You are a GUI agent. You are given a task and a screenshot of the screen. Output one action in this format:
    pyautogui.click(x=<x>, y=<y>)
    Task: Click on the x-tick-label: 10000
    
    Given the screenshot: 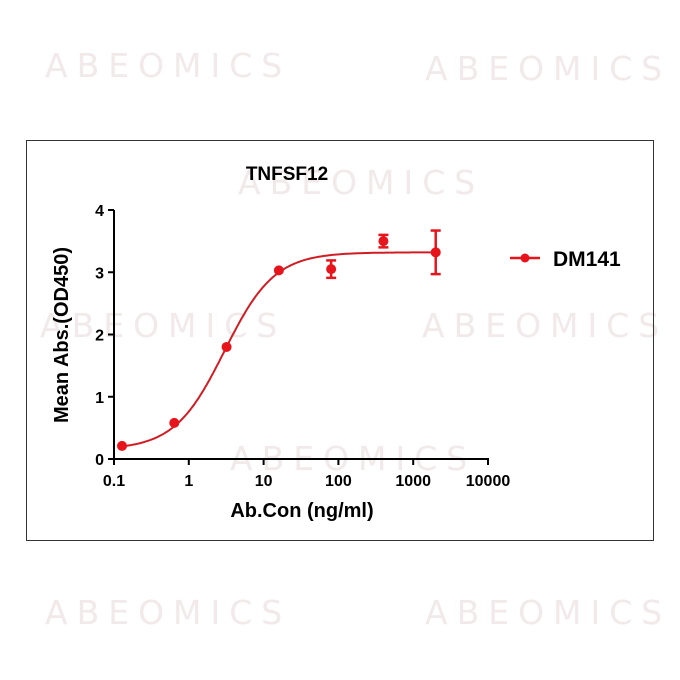 What is the action you would take?
    pyautogui.click(x=488, y=481)
    